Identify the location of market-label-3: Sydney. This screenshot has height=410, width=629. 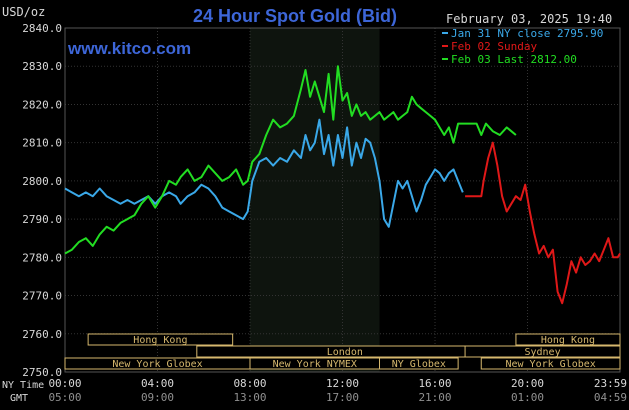
(542, 352).